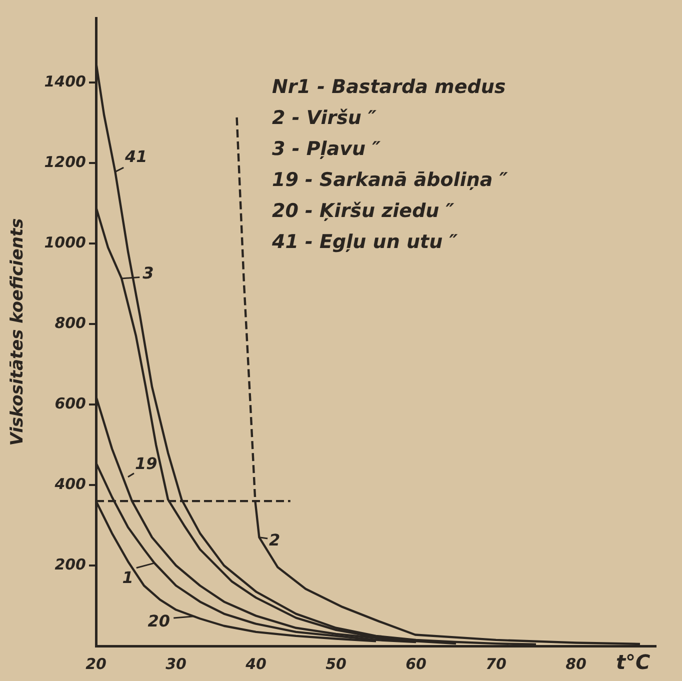 The image size is (682, 681). I want to click on x-tick-label: 50, so click(336, 663).